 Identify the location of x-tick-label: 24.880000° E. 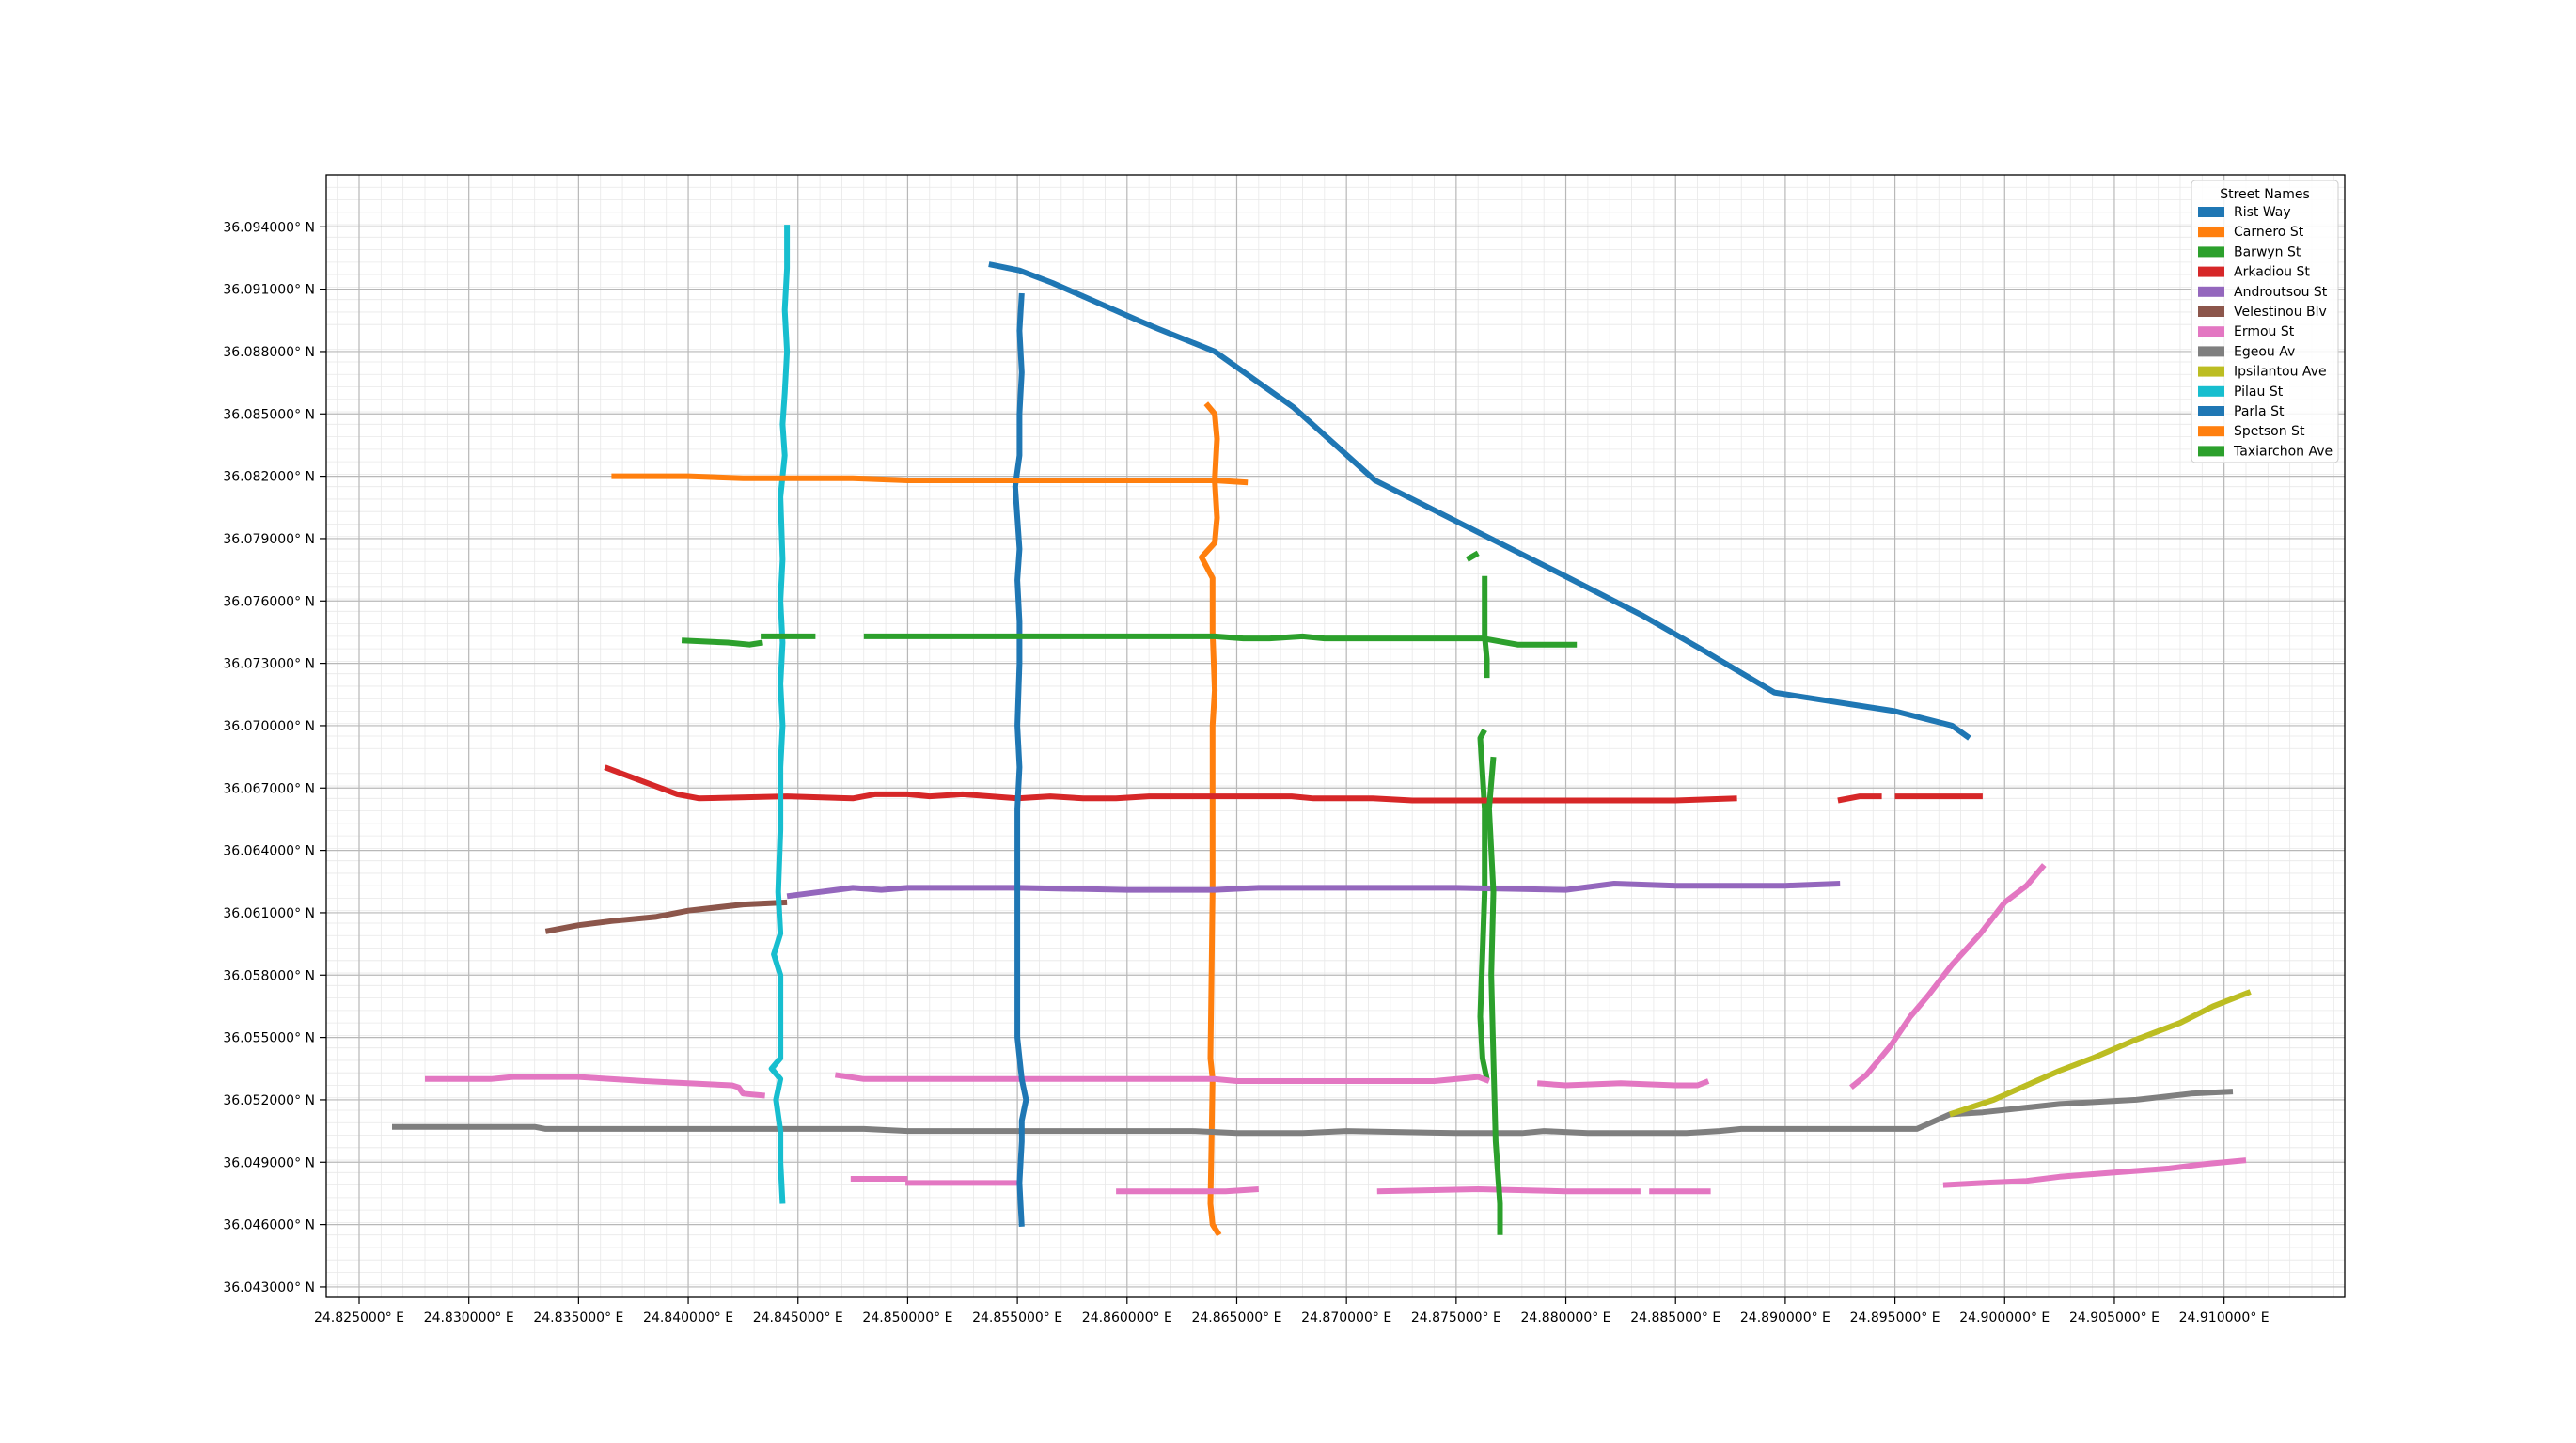
(1566, 1317).